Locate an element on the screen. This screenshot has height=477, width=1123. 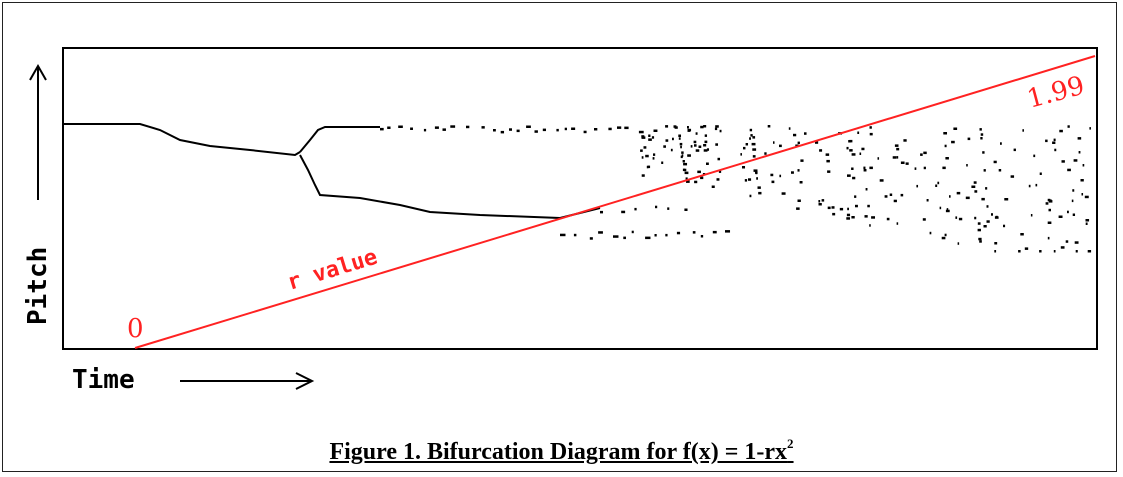
caption-superscript: 2 is located at coordinates (790, 443).